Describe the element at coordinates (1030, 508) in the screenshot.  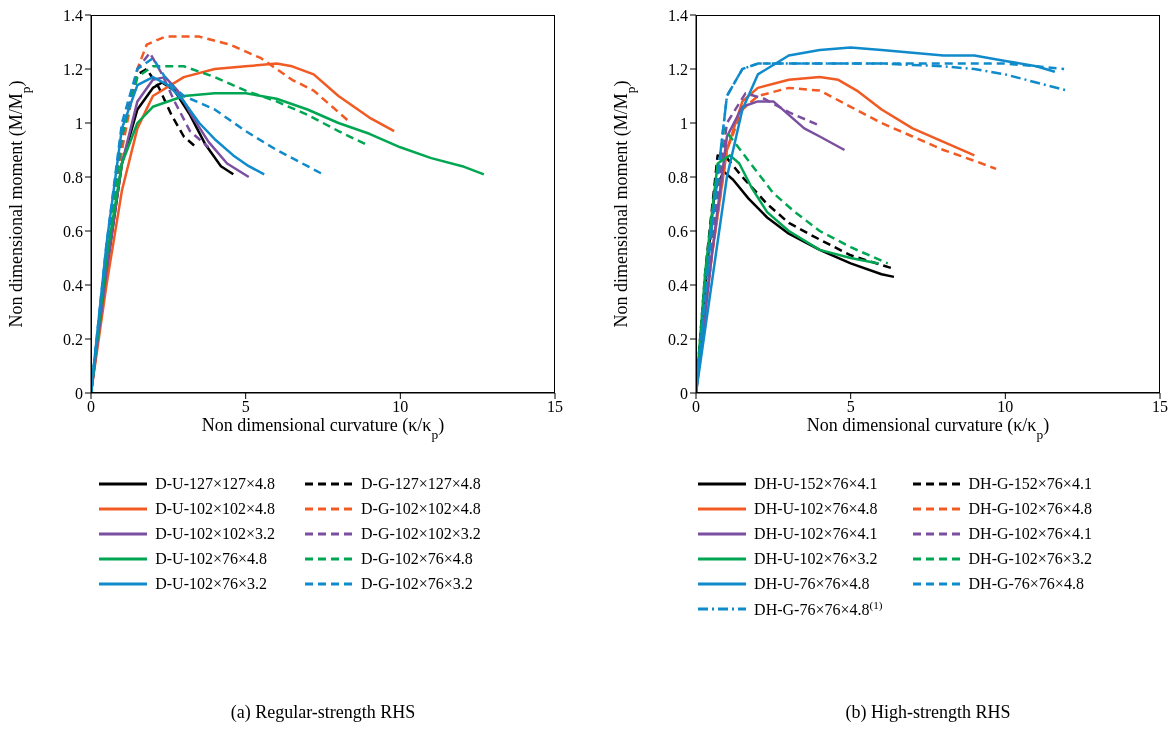
I see `legend-label: DH-G-102×76×4.8` at that location.